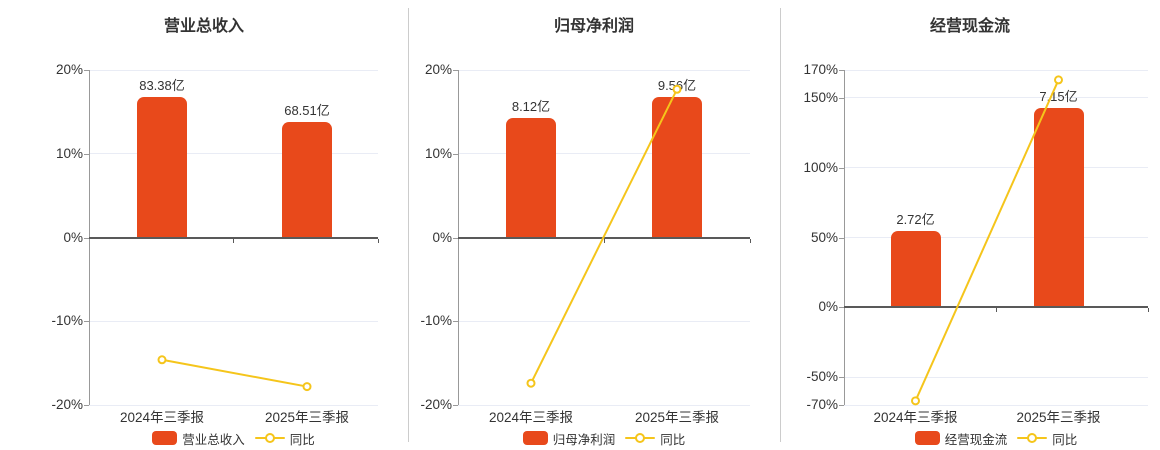 The height and width of the screenshot is (450, 1160). What do you see at coordinates (976, 439) in the screenshot?
I see `legend-label: 经营现金流` at bounding box center [976, 439].